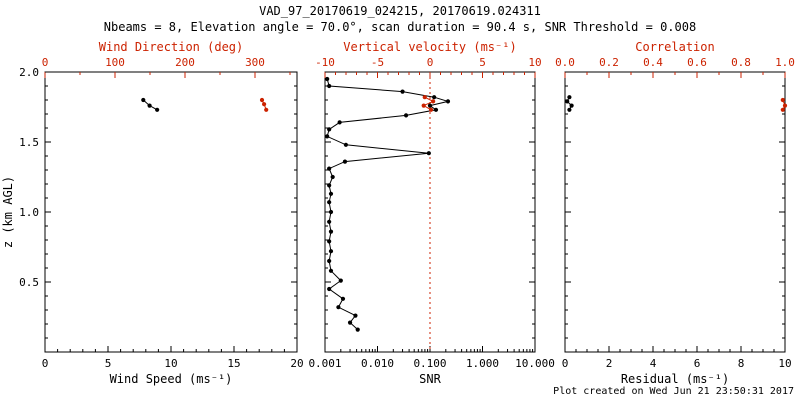 Image resolution: width=800 pixels, height=400 pixels. I want to click on svg-text: 0.100, so click(429, 363).